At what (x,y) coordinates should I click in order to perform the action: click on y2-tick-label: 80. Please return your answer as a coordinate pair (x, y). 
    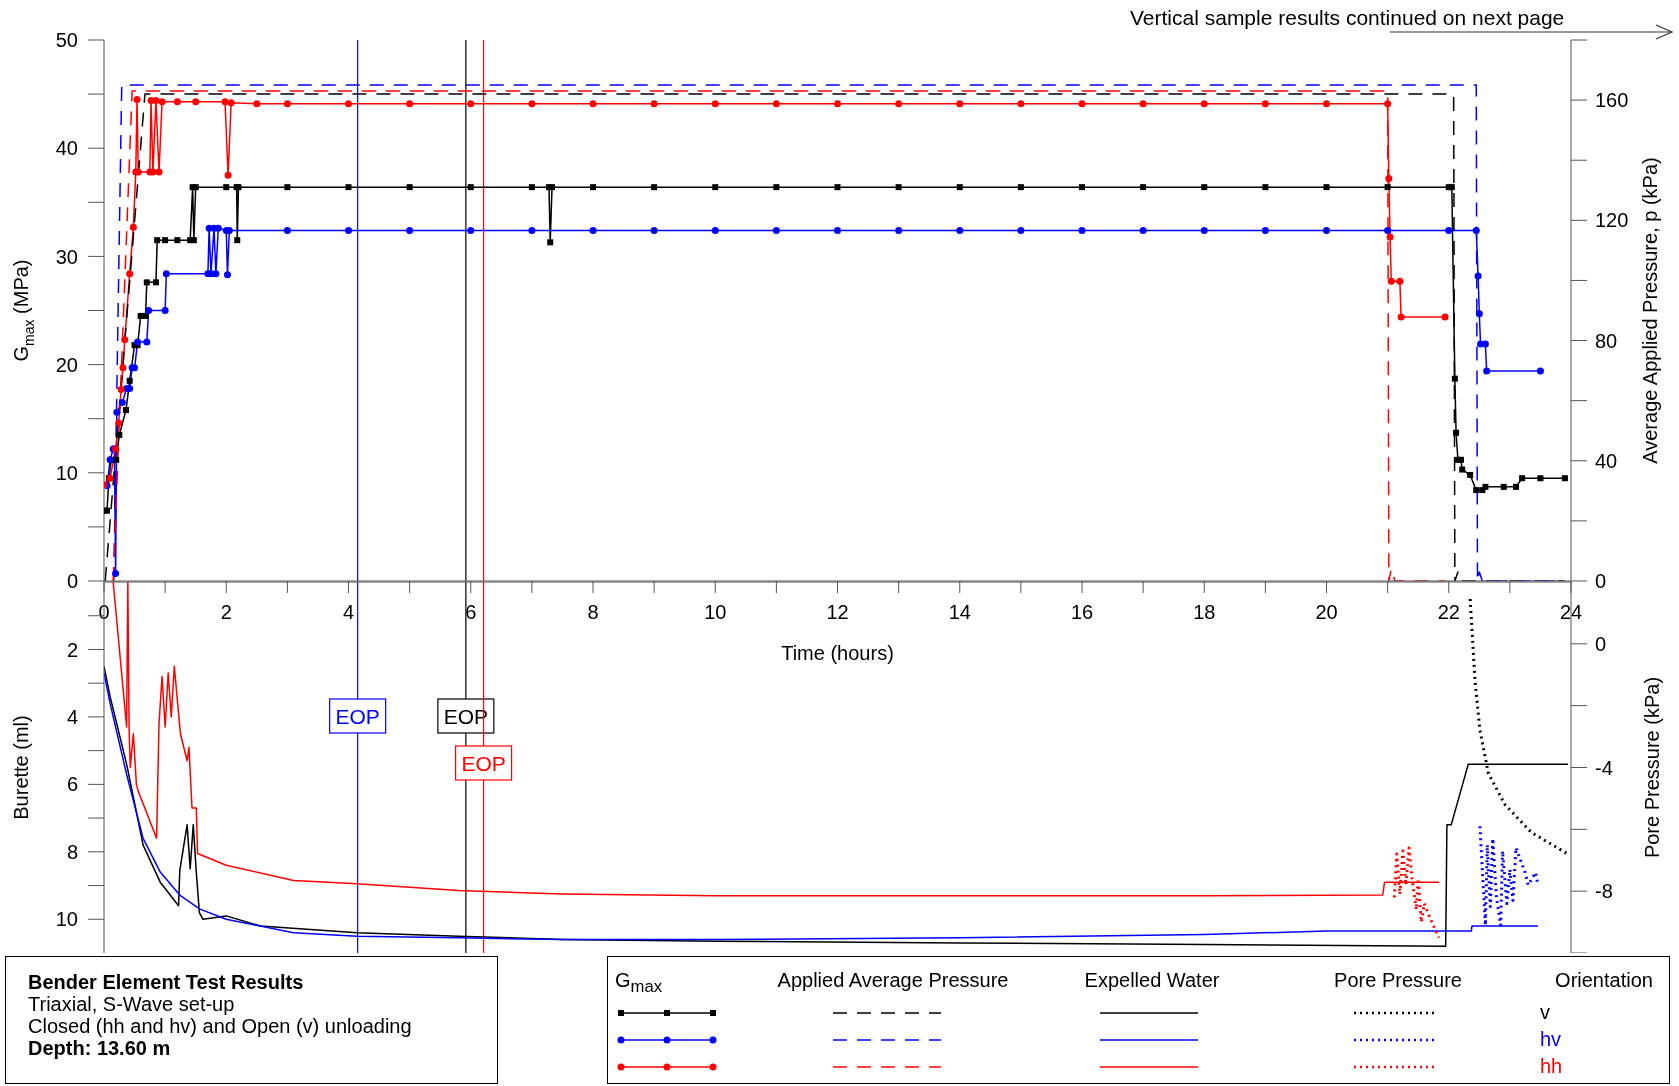
    Looking at the image, I should click on (1606, 340).